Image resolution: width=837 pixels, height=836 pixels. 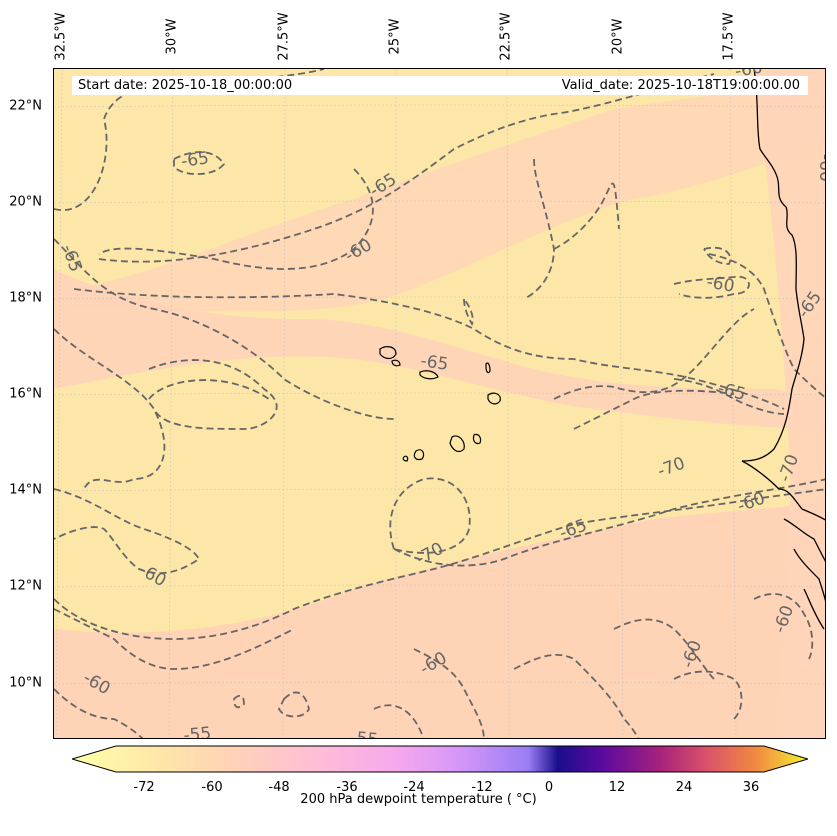 I want to click on coastline, so click(x=783, y=349).